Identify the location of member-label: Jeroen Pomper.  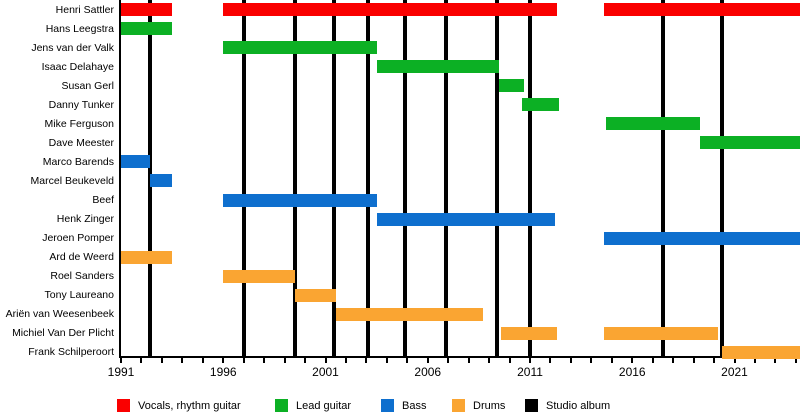
(78, 238).